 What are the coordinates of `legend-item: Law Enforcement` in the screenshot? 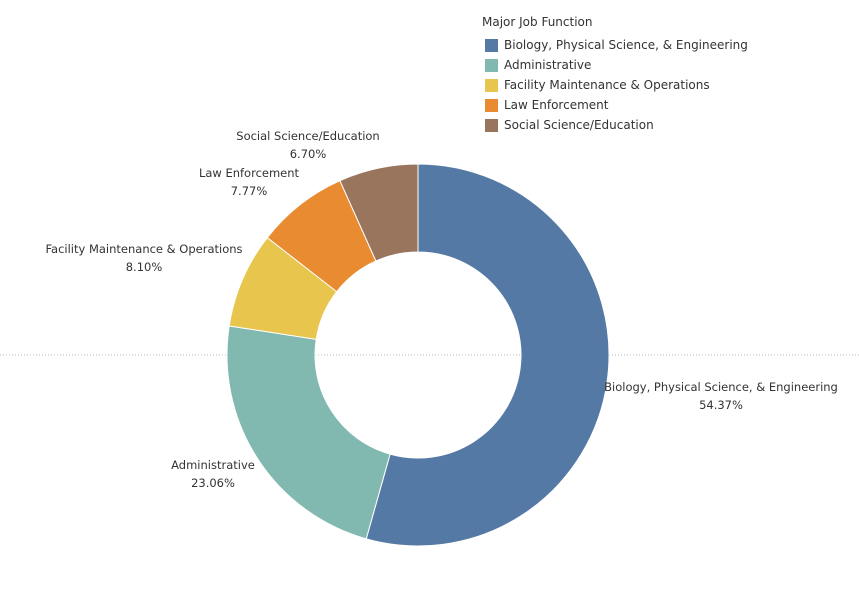 It's located at (615, 105).